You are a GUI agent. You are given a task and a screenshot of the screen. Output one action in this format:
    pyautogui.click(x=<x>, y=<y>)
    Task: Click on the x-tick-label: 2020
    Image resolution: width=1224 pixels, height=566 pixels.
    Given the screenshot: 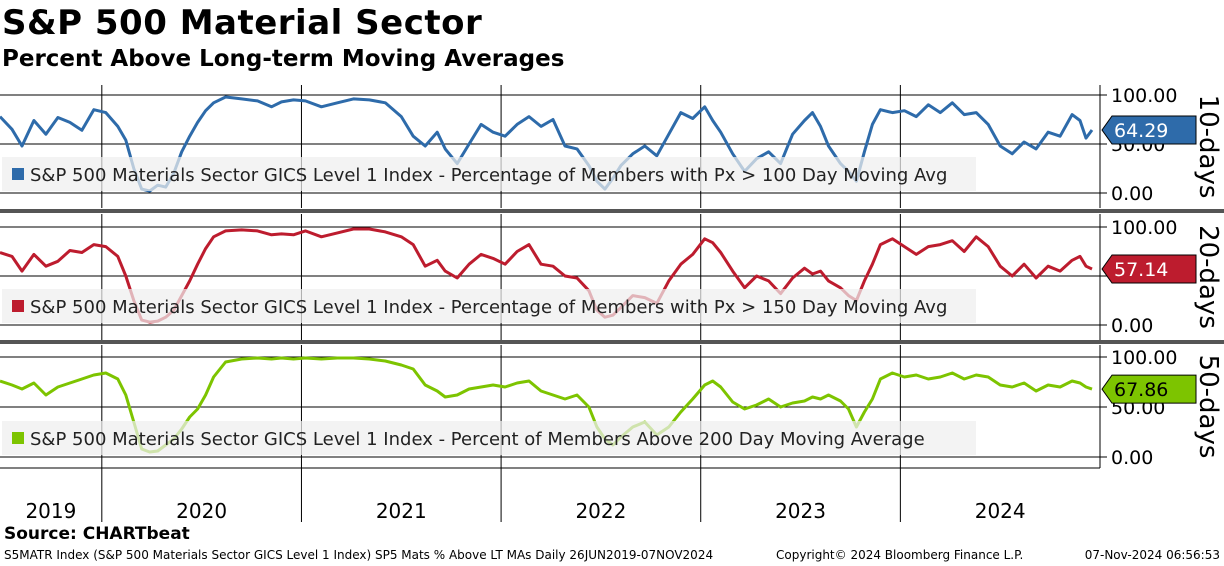 What is the action you would take?
    pyautogui.click(x=201, y=511)
    